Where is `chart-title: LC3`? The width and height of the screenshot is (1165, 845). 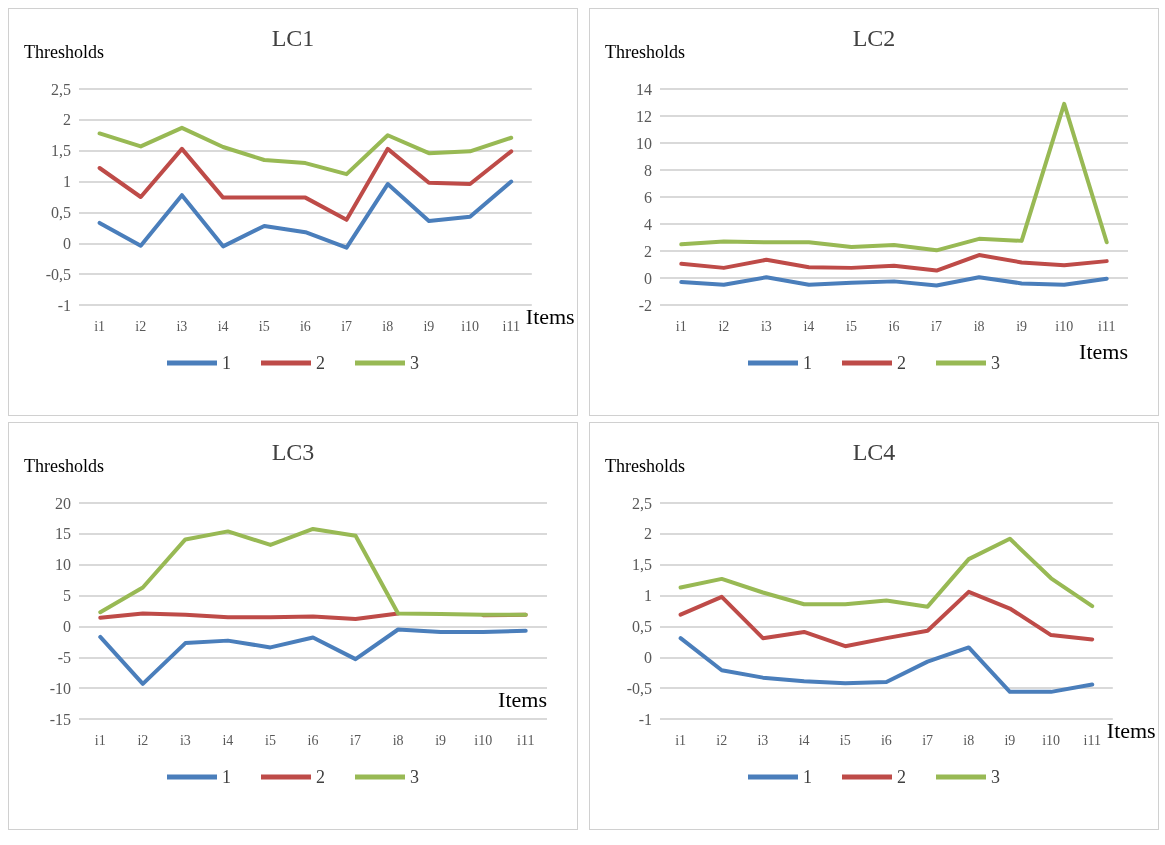
chart-title: LC3 is located at coordinates (293, 452).